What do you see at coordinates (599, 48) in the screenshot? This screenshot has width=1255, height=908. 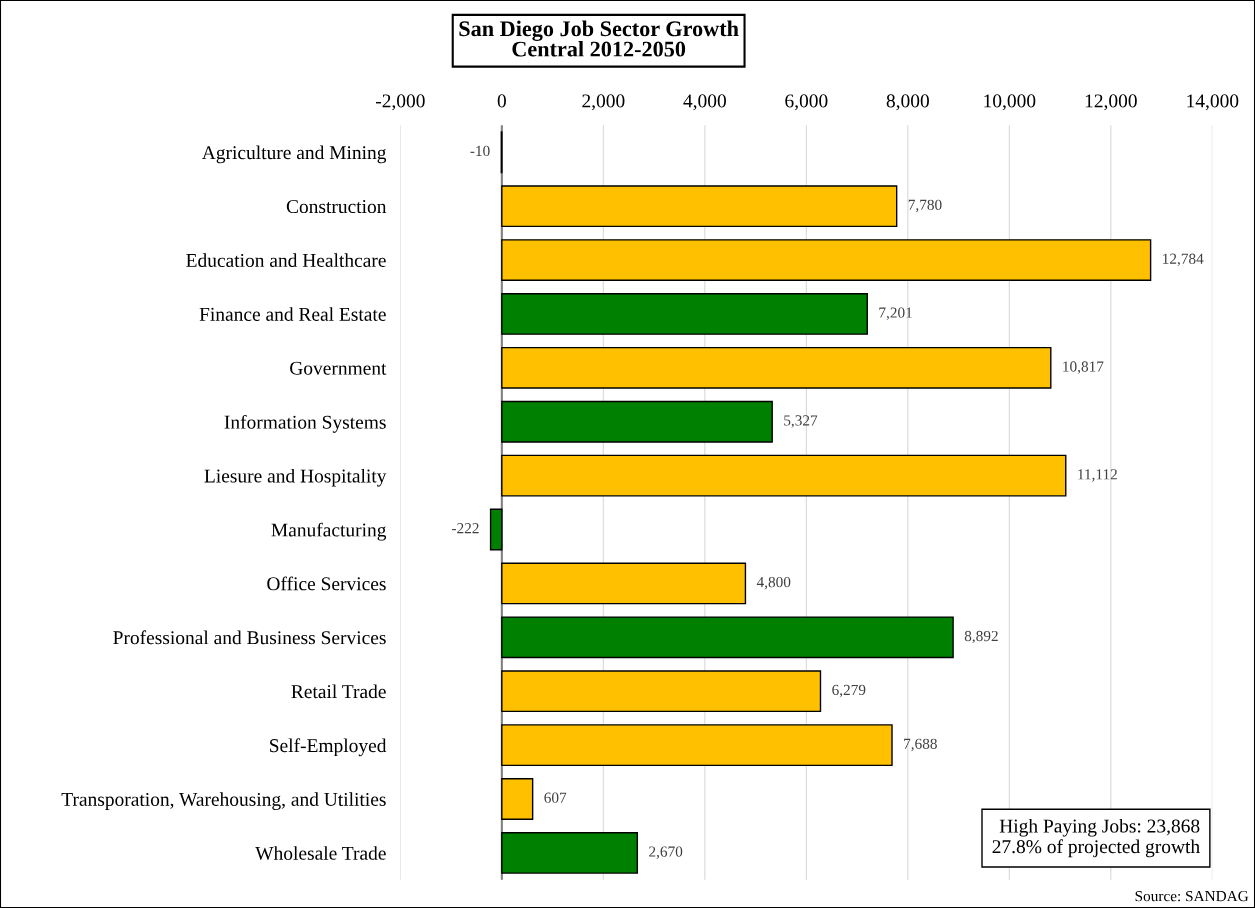 I see `chart-subtitle: Central 2012-2050` at bounding box center [599, 48].